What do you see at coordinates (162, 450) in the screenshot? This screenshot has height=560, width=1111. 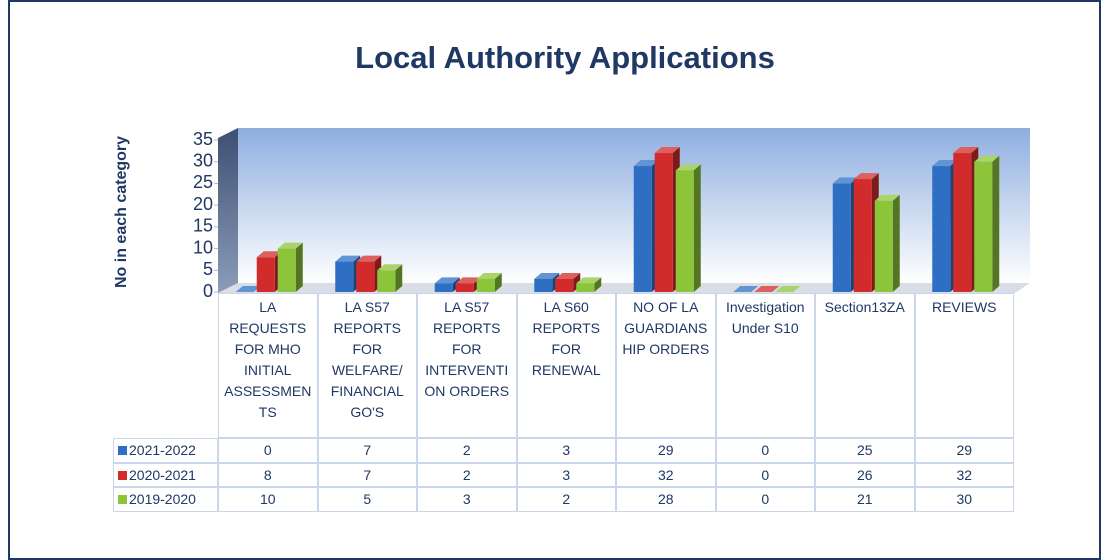 I see `legend-label: 2021-2022` at bounding box center [162, 450].